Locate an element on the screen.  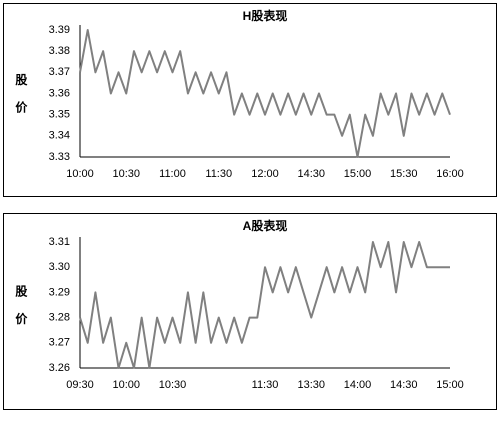
x-tick-label: 14:00 is located at coordinates (358, 385).